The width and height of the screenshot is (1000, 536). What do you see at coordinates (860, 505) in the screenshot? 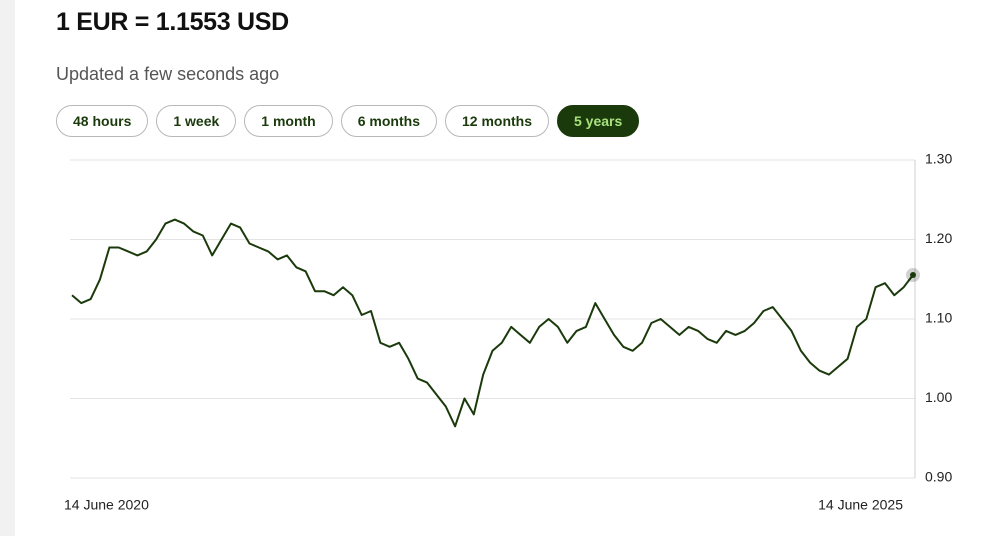
I see `x-tick-label: 14 June 2025` at bounding box center [860, 505].